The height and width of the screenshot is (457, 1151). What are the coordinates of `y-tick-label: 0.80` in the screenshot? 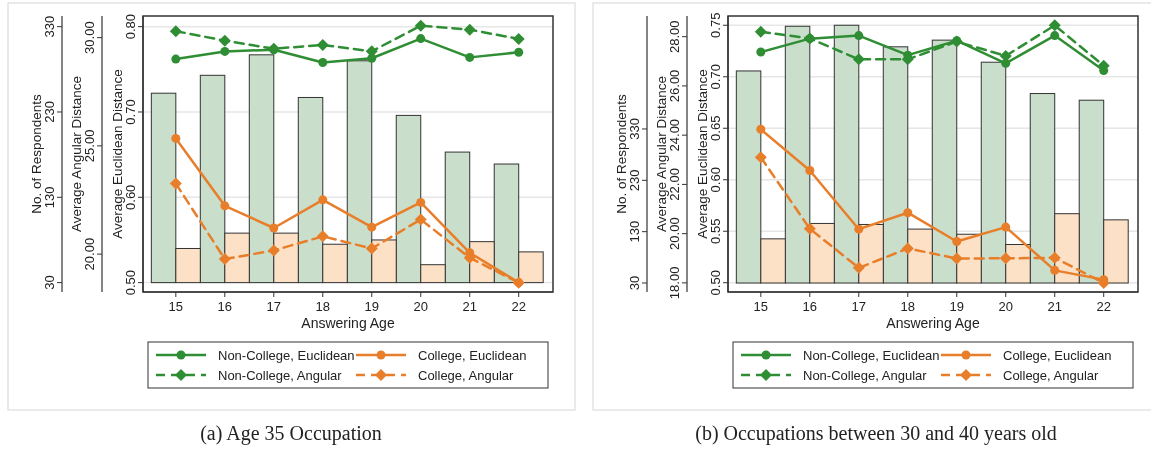 It's located at (130, 27).